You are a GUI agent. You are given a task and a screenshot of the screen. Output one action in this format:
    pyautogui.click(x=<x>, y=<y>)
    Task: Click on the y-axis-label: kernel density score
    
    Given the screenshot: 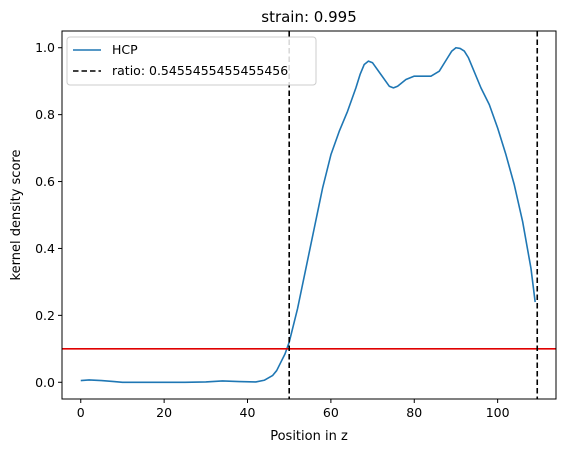 What is the action you would take?
    pyautogui.click(x=16, y=215)
    